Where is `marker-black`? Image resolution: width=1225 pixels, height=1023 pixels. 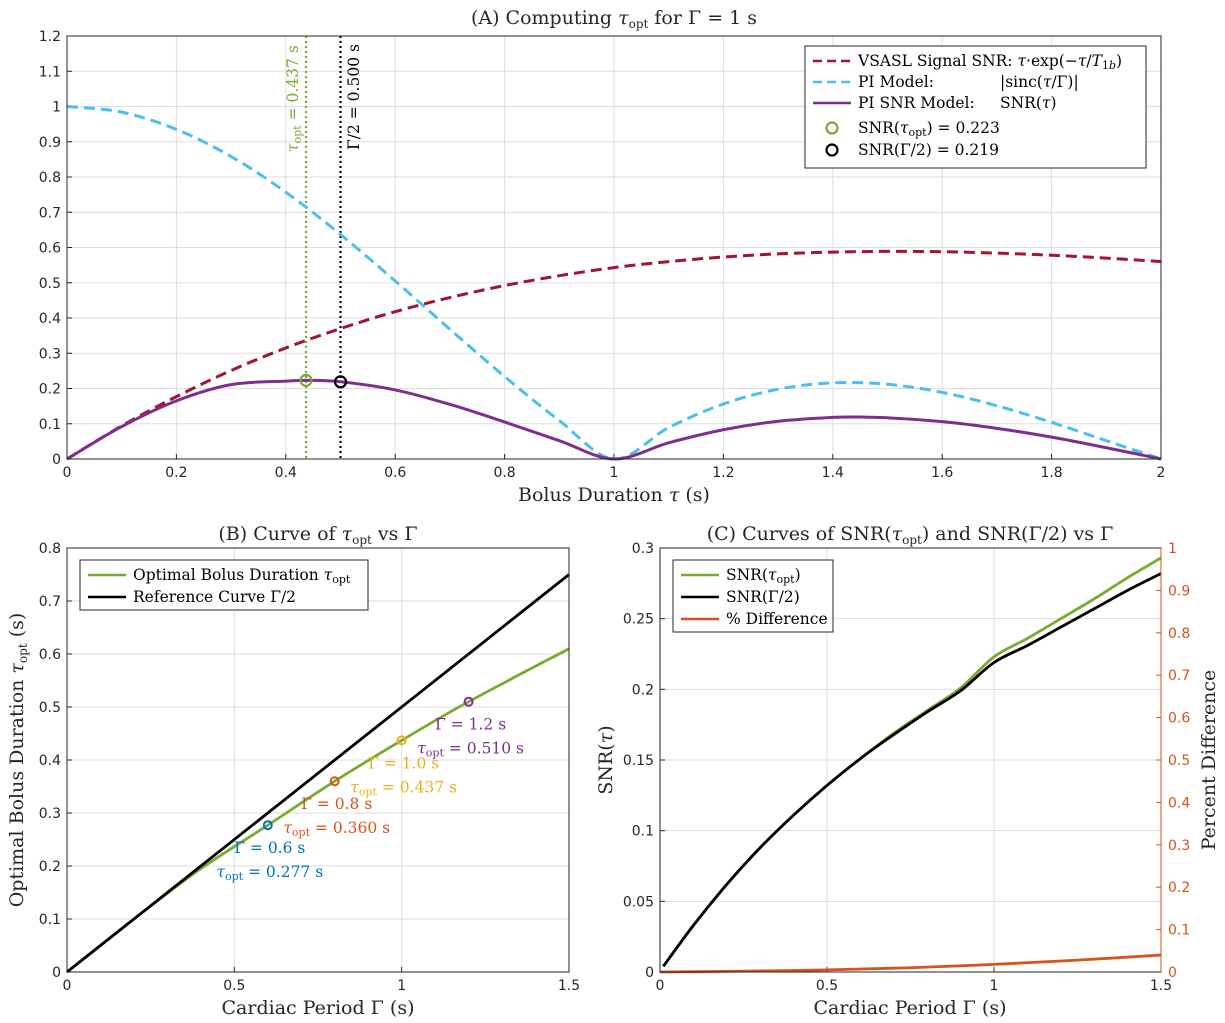 marker-black is located at coordinates (340, 382).